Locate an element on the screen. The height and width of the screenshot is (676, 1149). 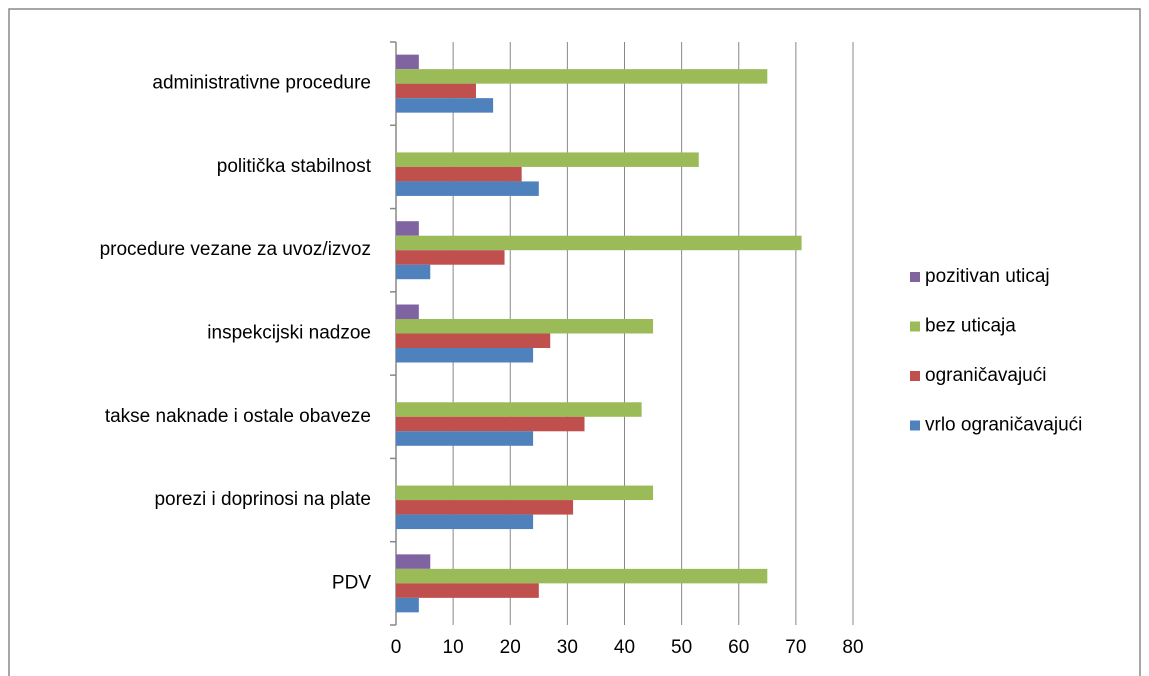
x-tick-label: 10 is located at coordinates (453, 647).